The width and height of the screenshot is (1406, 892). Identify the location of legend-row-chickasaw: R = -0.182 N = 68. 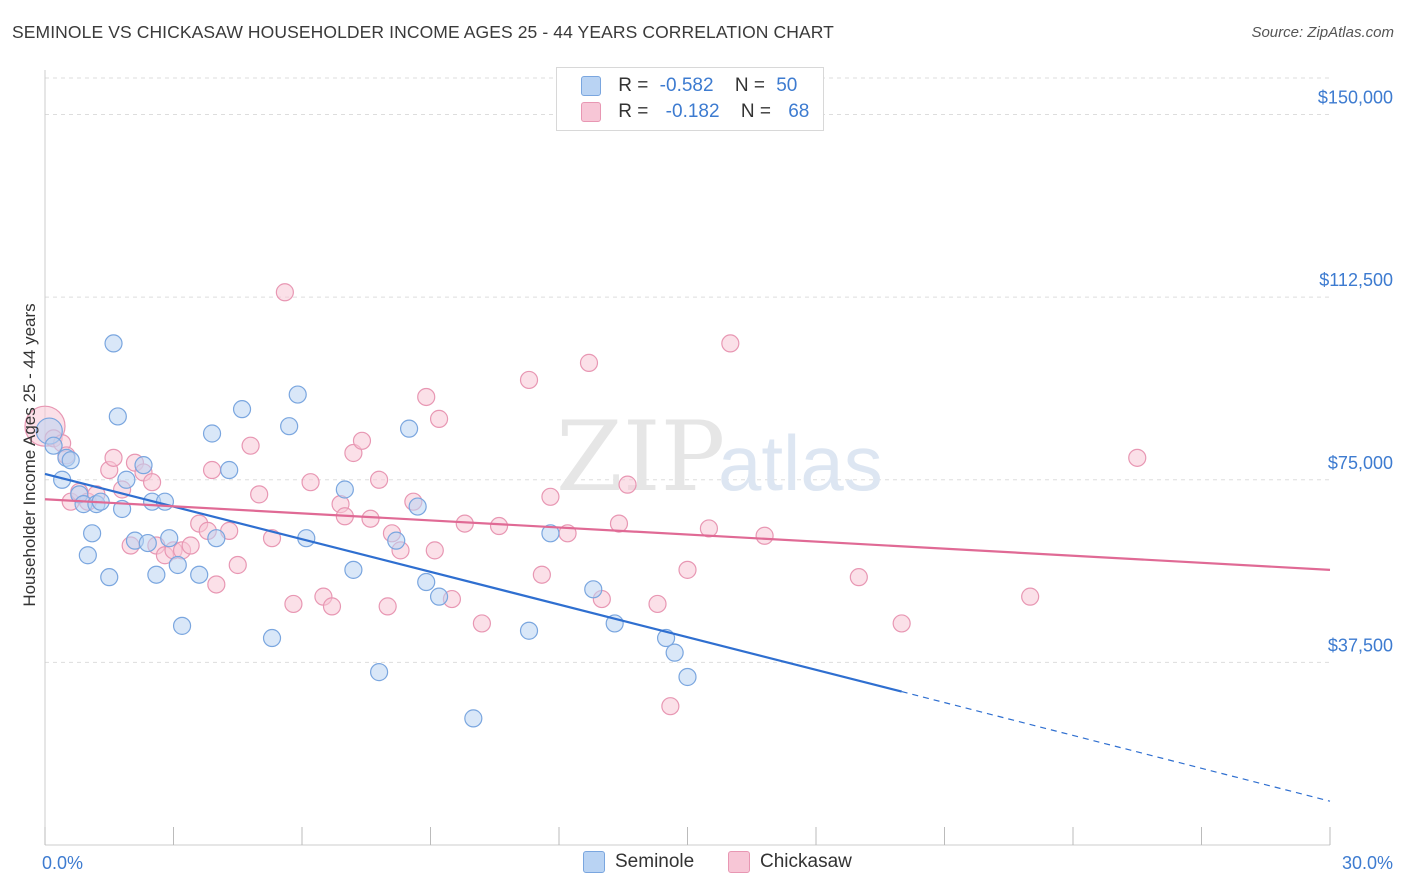
(695, 113).